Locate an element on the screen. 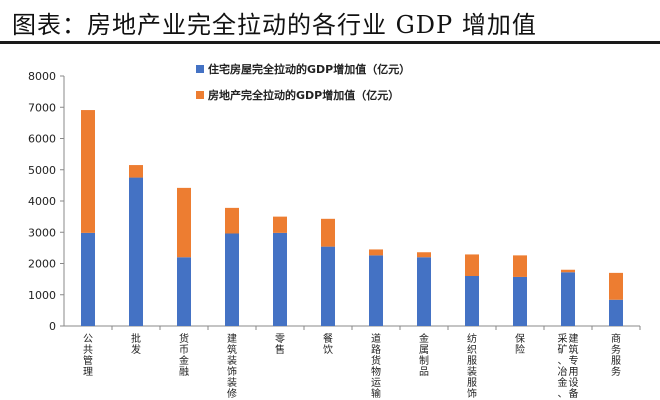 The width and height of the screenshot is (660, 400). x-tick-label: 保险 is located at coordinates (520, 344).